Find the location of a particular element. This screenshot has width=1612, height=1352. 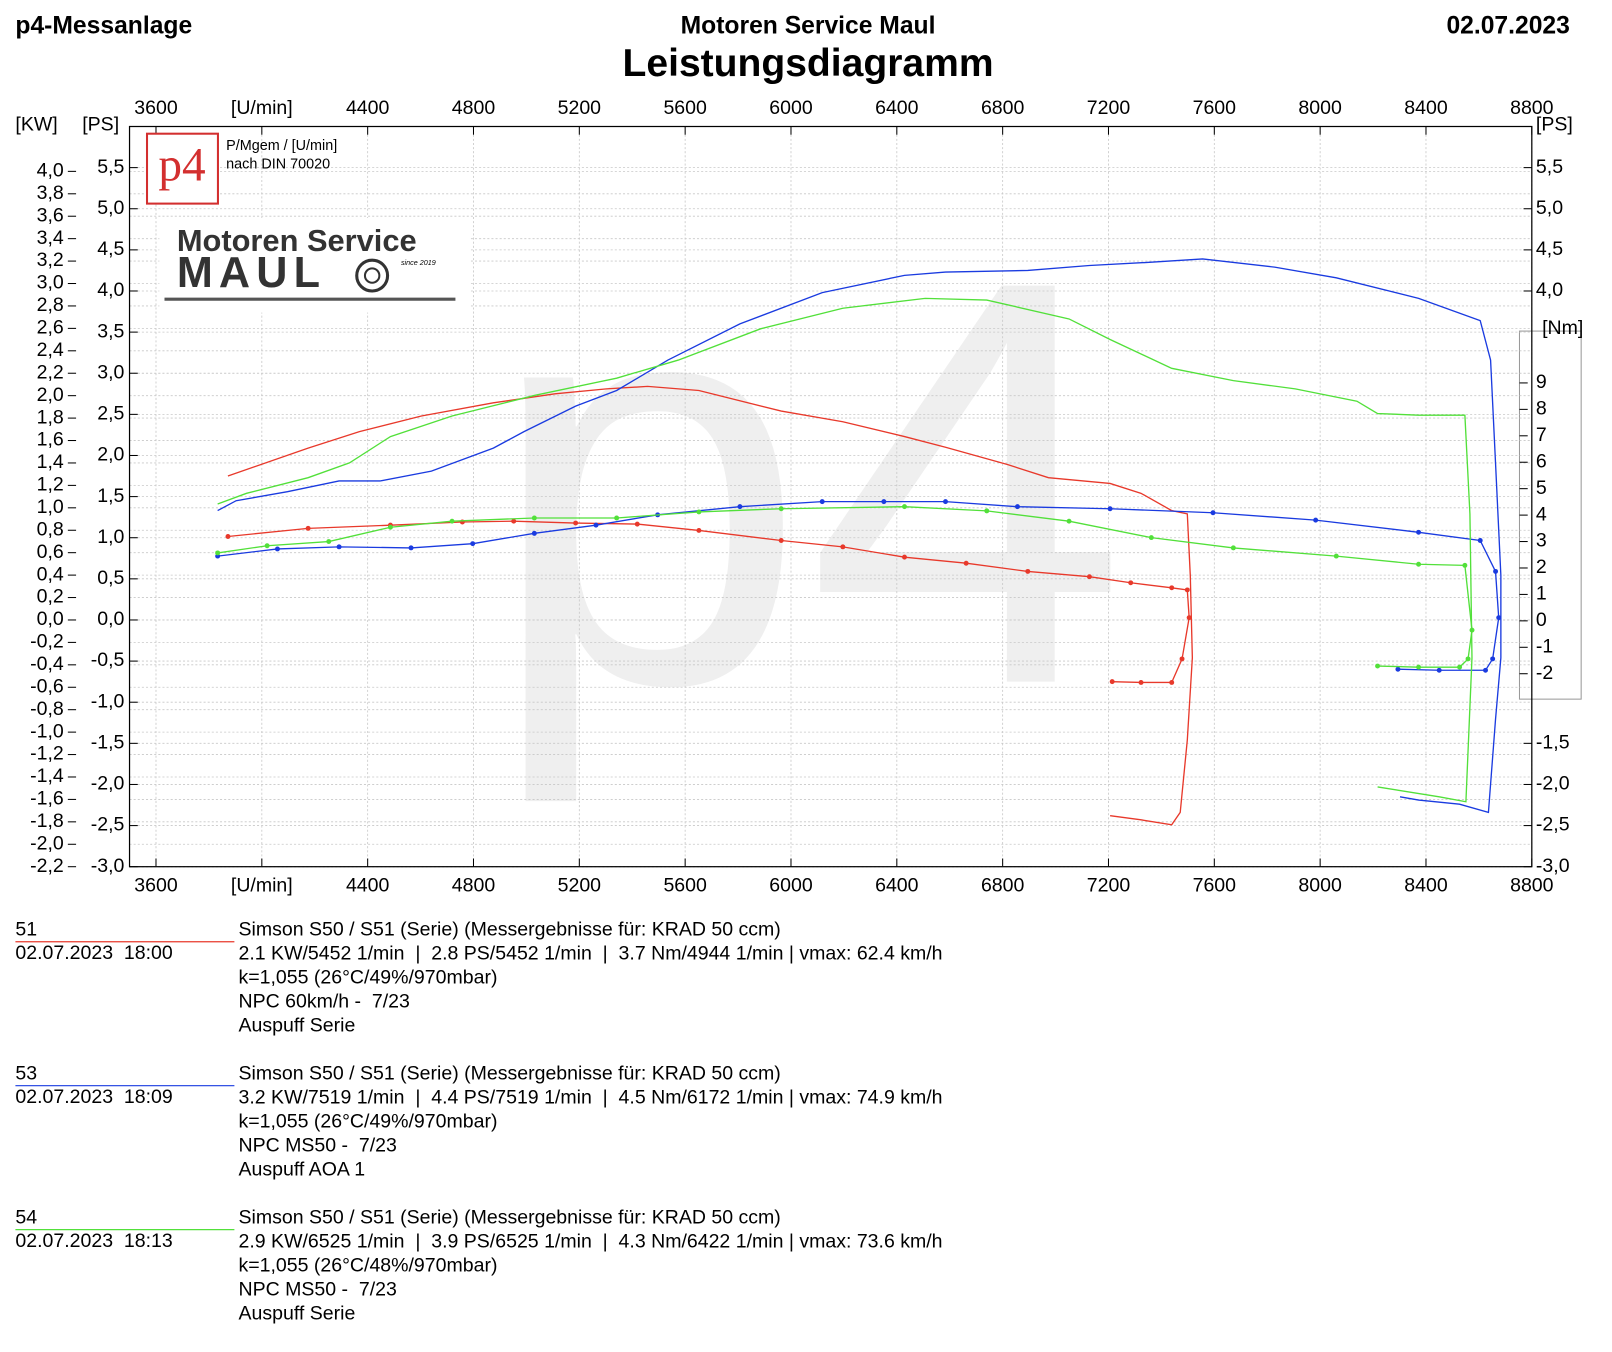

y-kw-tick-label: 2,4 is located at coordinates (50, 350).